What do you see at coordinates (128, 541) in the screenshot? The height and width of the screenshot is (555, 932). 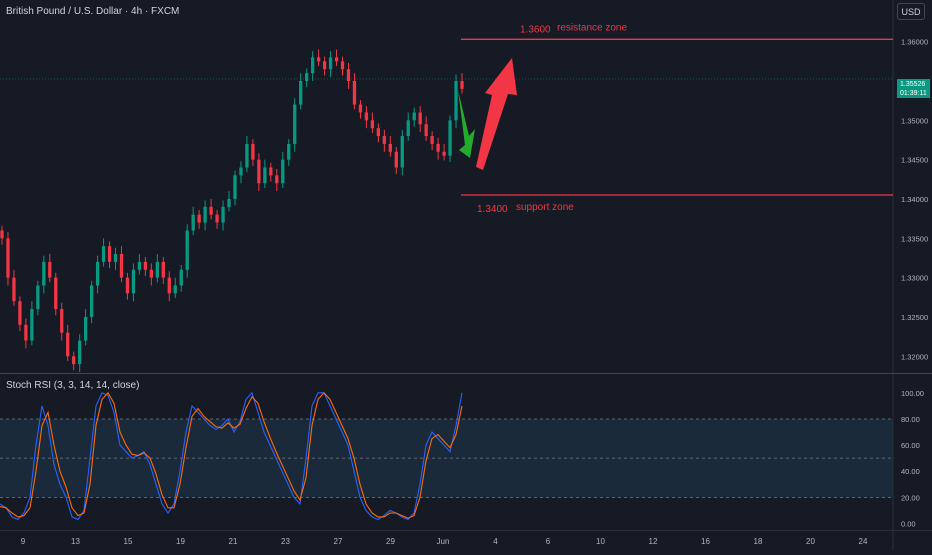 I see `time-tick-label: 15` at bounding box center [128, 541].